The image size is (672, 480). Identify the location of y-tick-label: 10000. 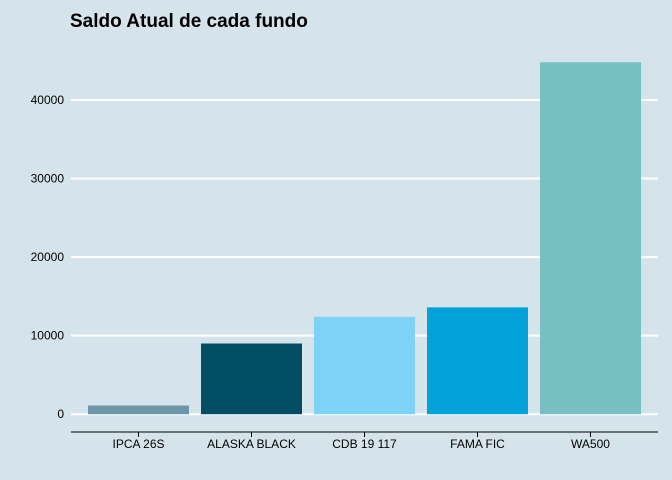
(48, 336).